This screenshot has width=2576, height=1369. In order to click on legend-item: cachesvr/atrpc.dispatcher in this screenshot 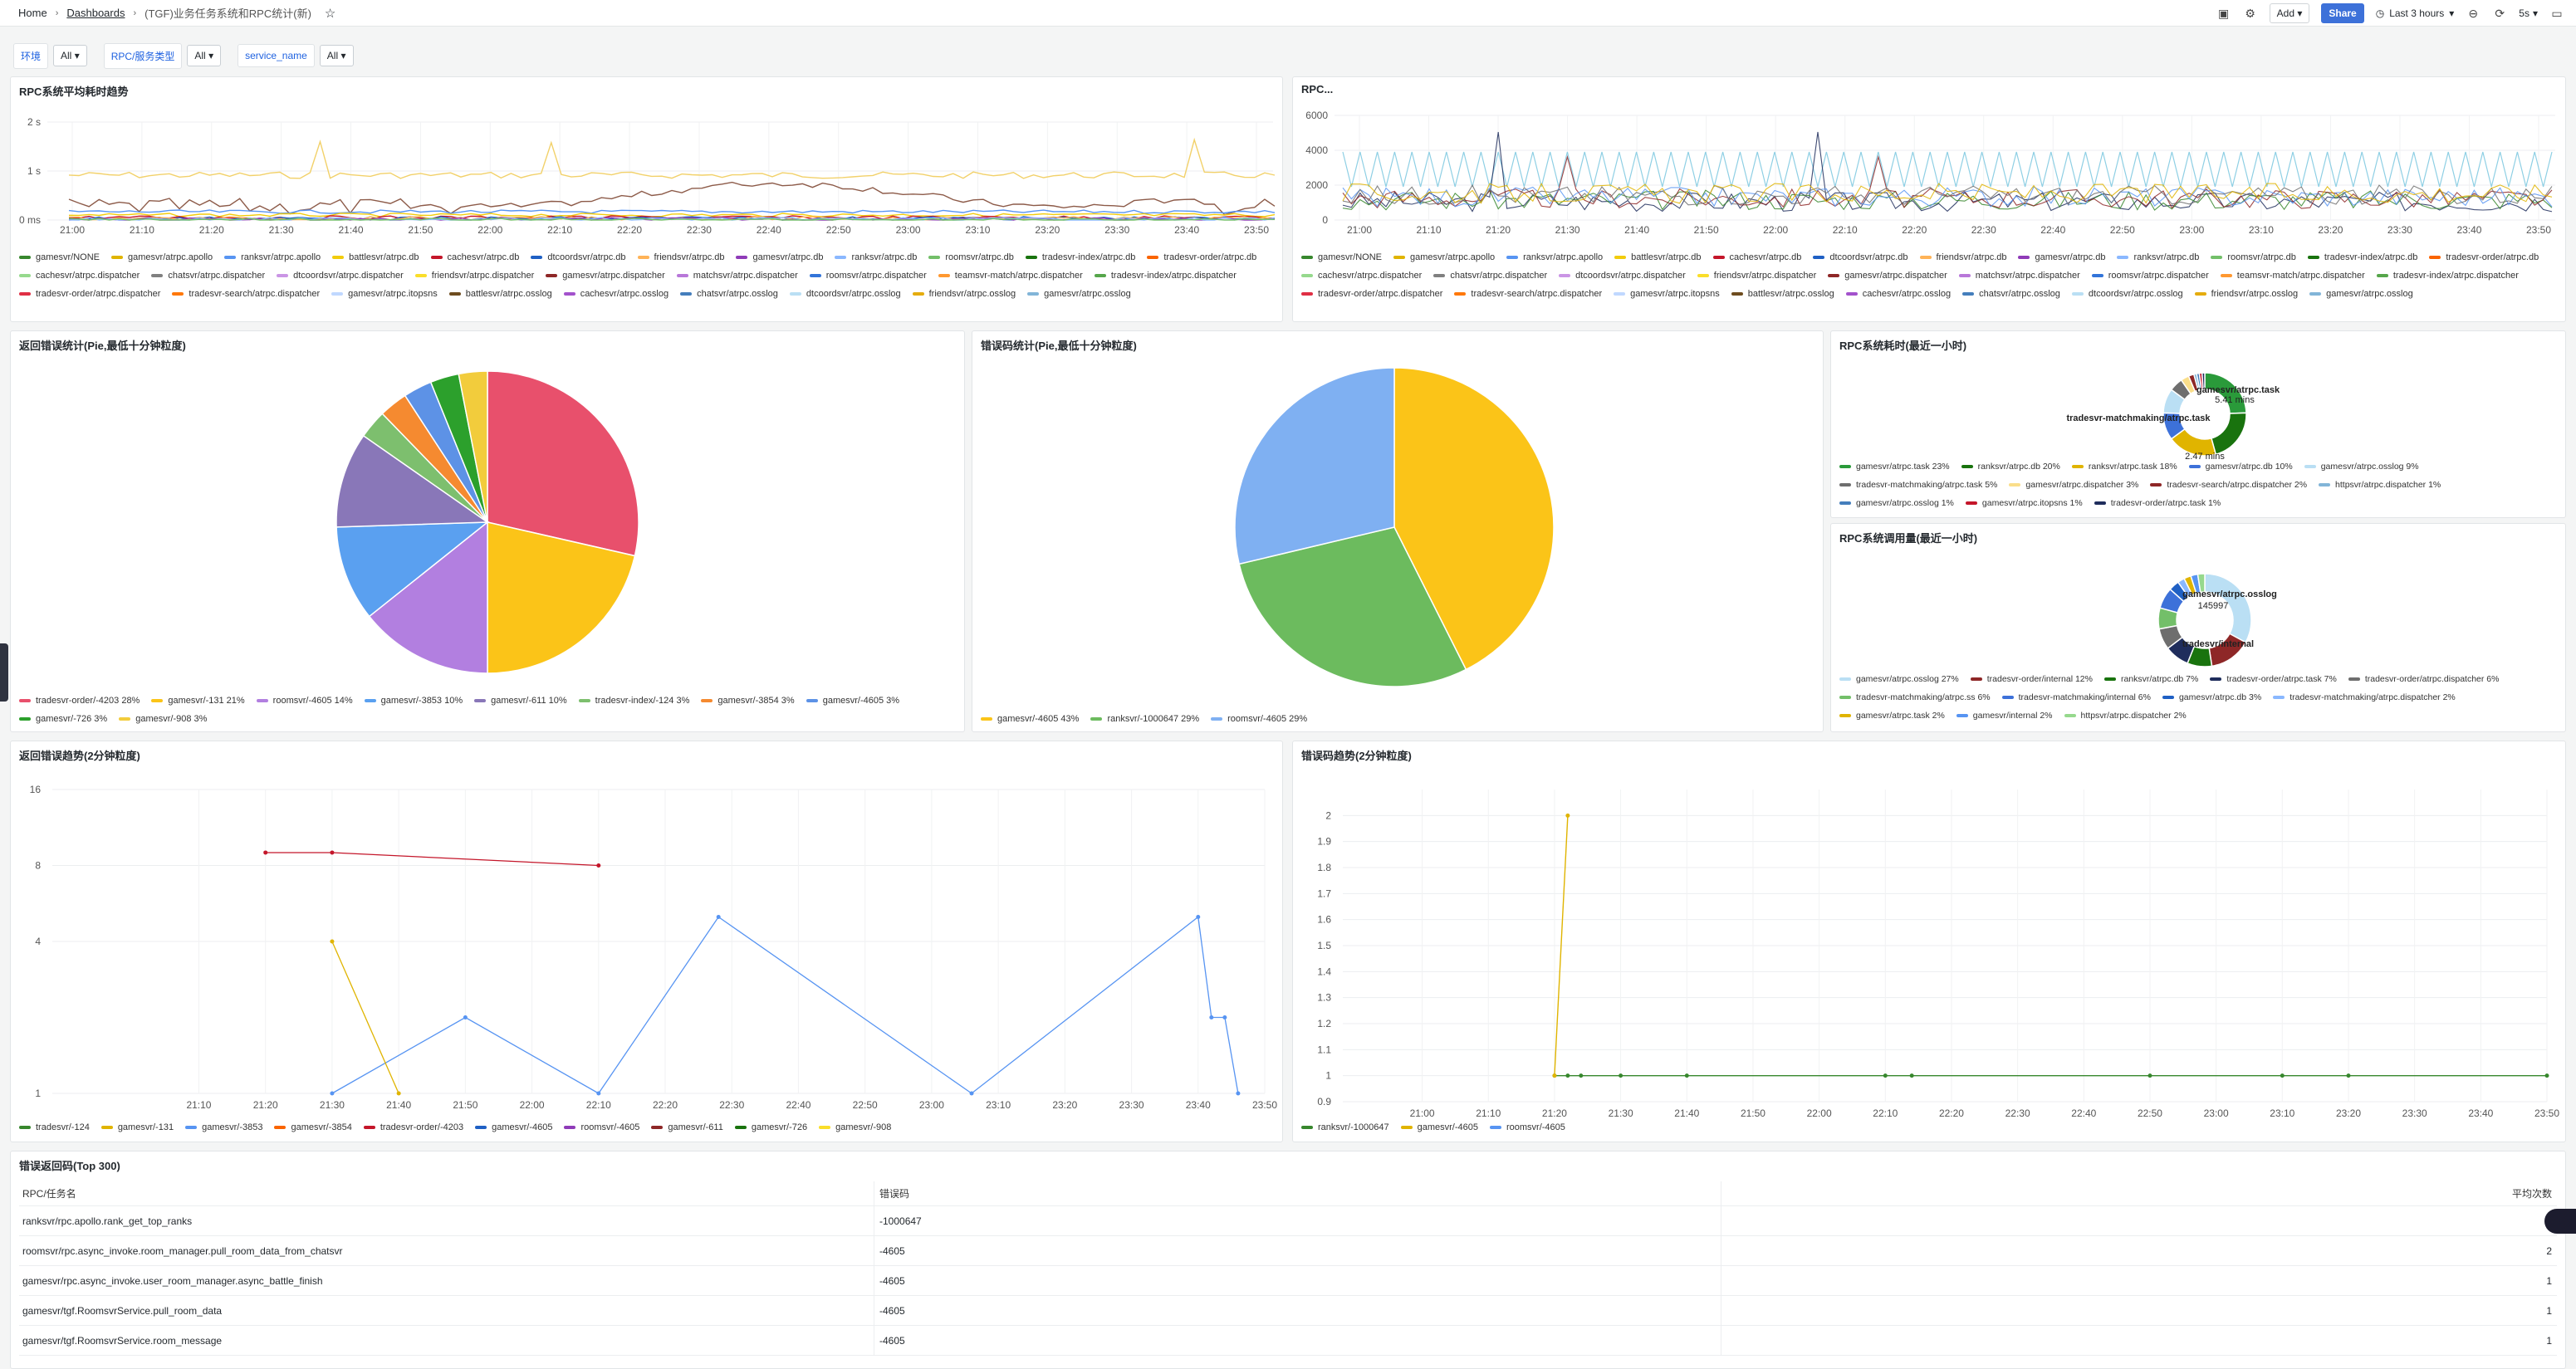, I will do `click(1362, 275)`.